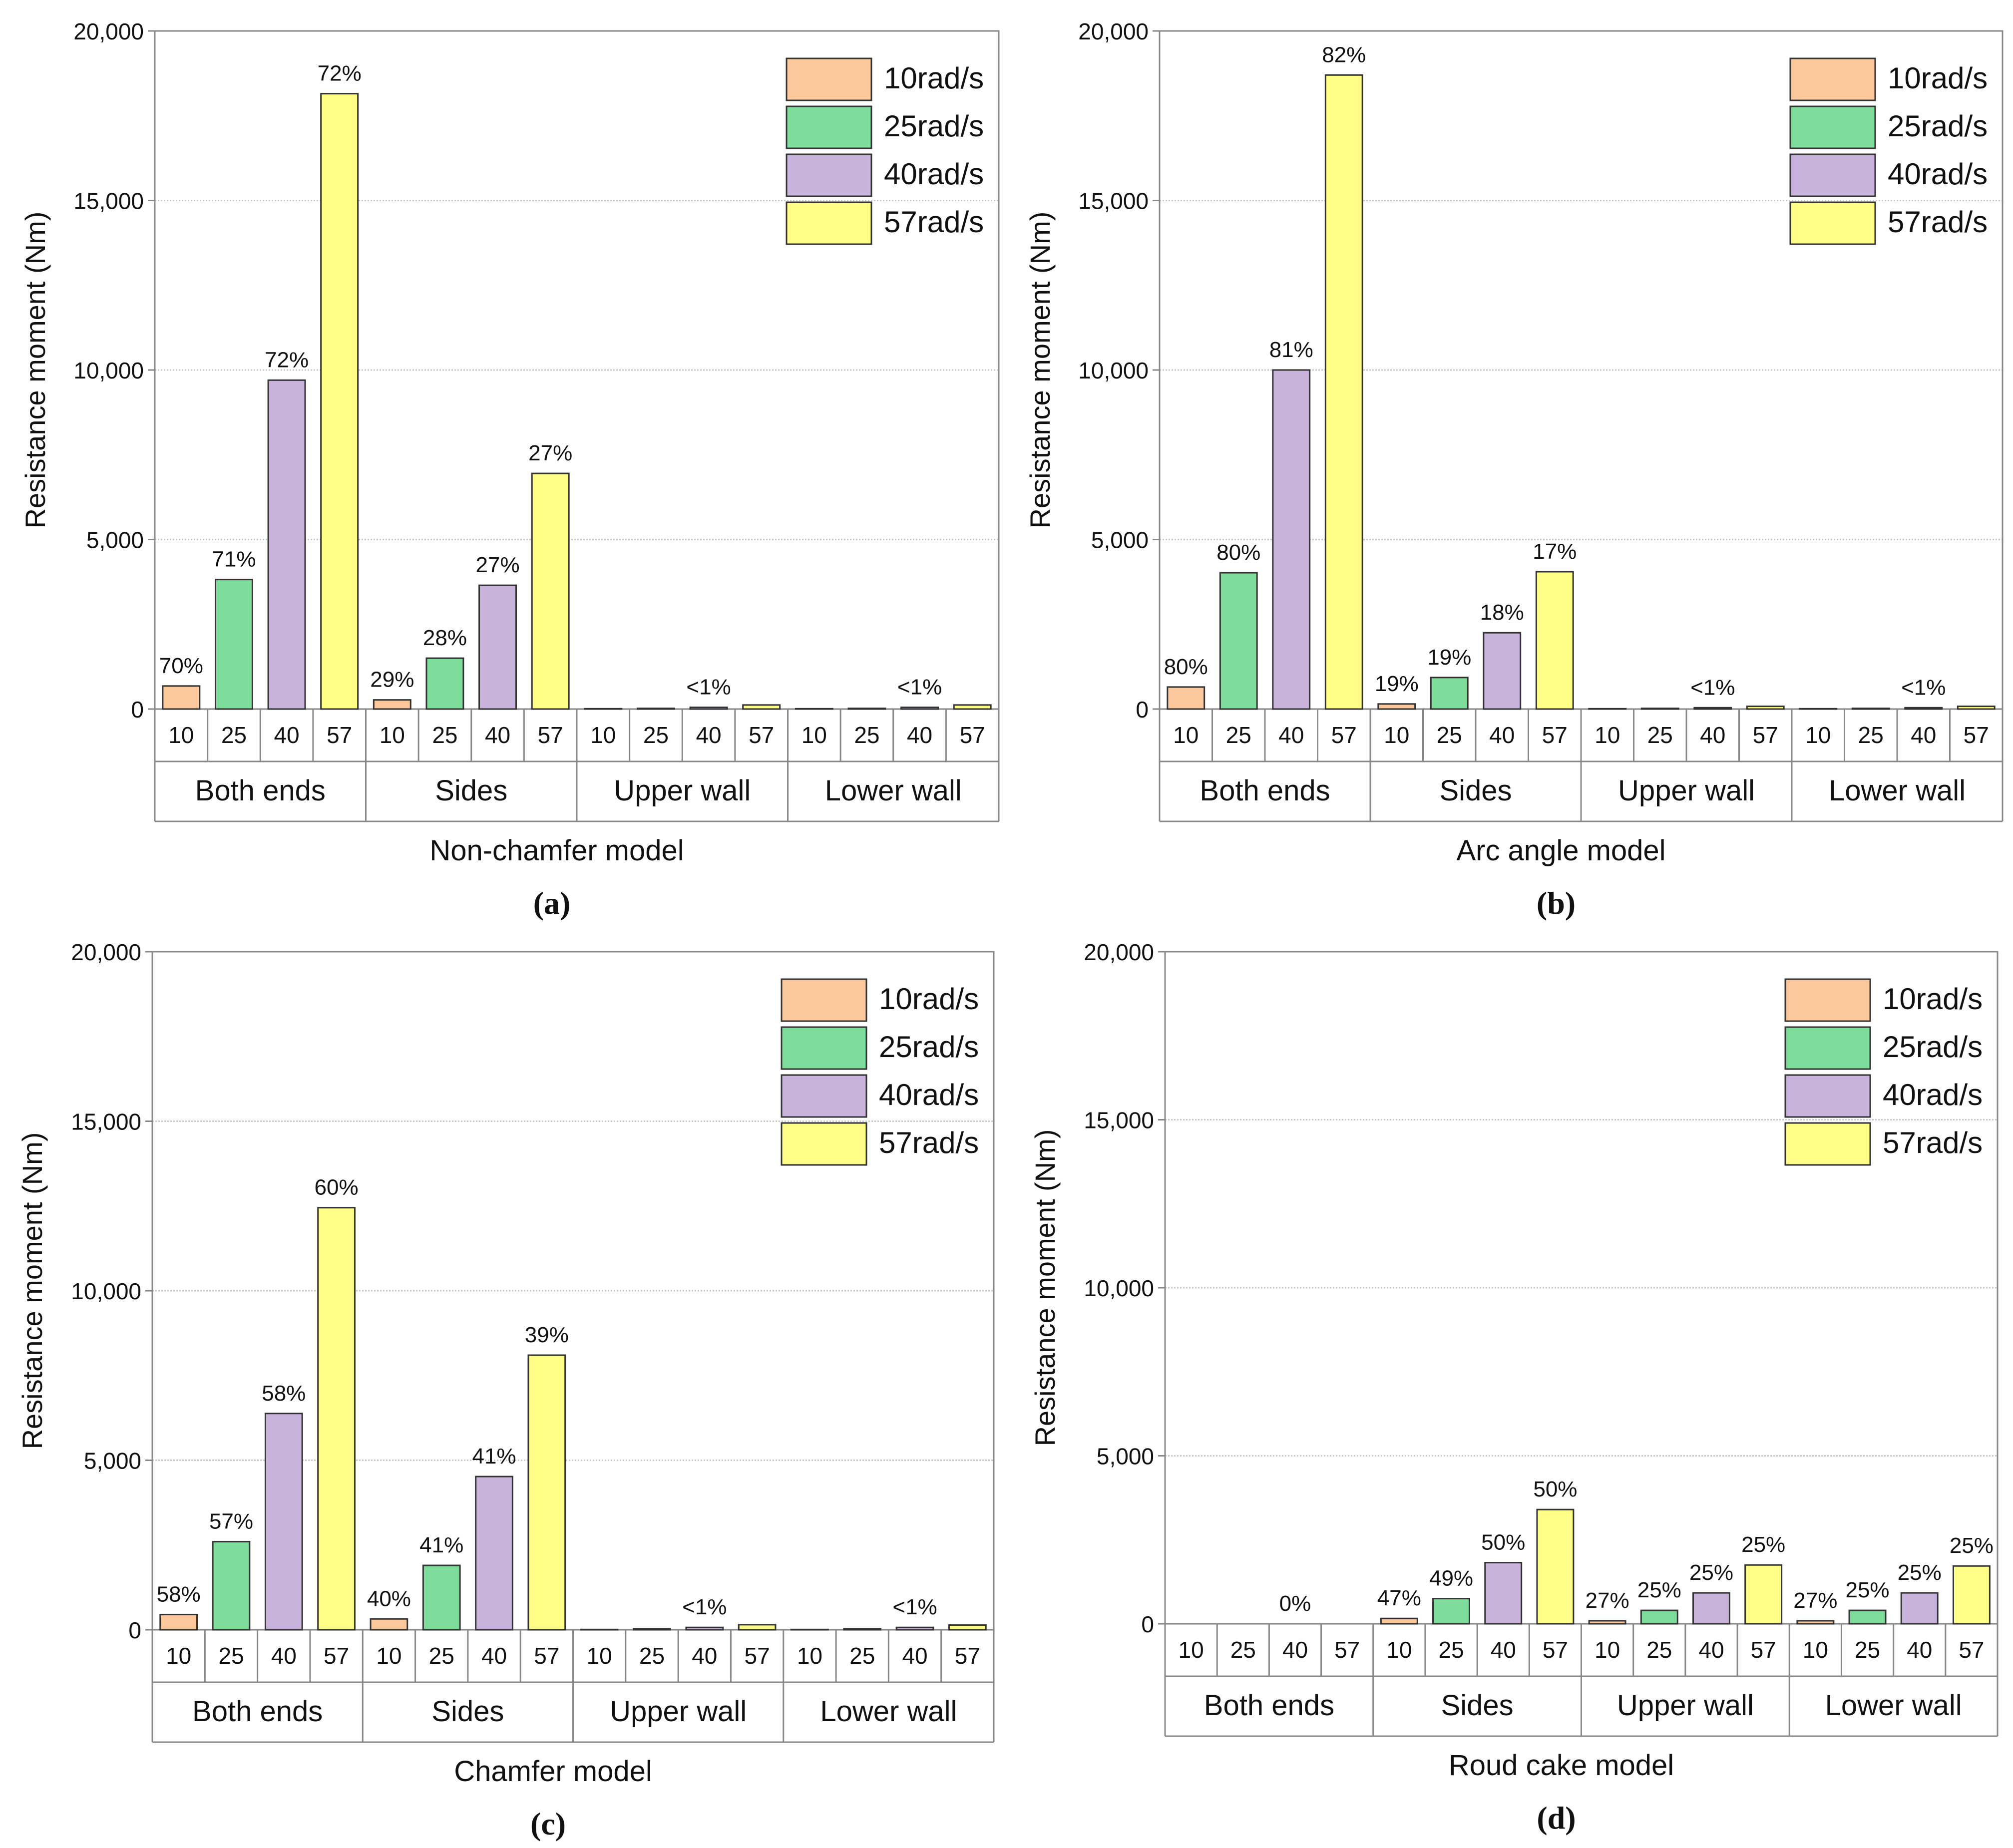  What do you see at coordinates (284, 1393) in the screenshot?
I see `data-label: 58%` at bounding box center [284, 1393].